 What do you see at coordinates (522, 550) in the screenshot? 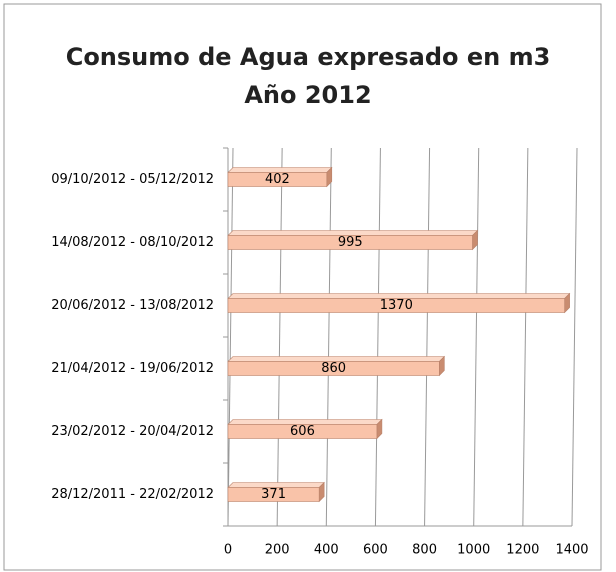
I see `x-tick-label: 1200` at bounding box center [522, 550].